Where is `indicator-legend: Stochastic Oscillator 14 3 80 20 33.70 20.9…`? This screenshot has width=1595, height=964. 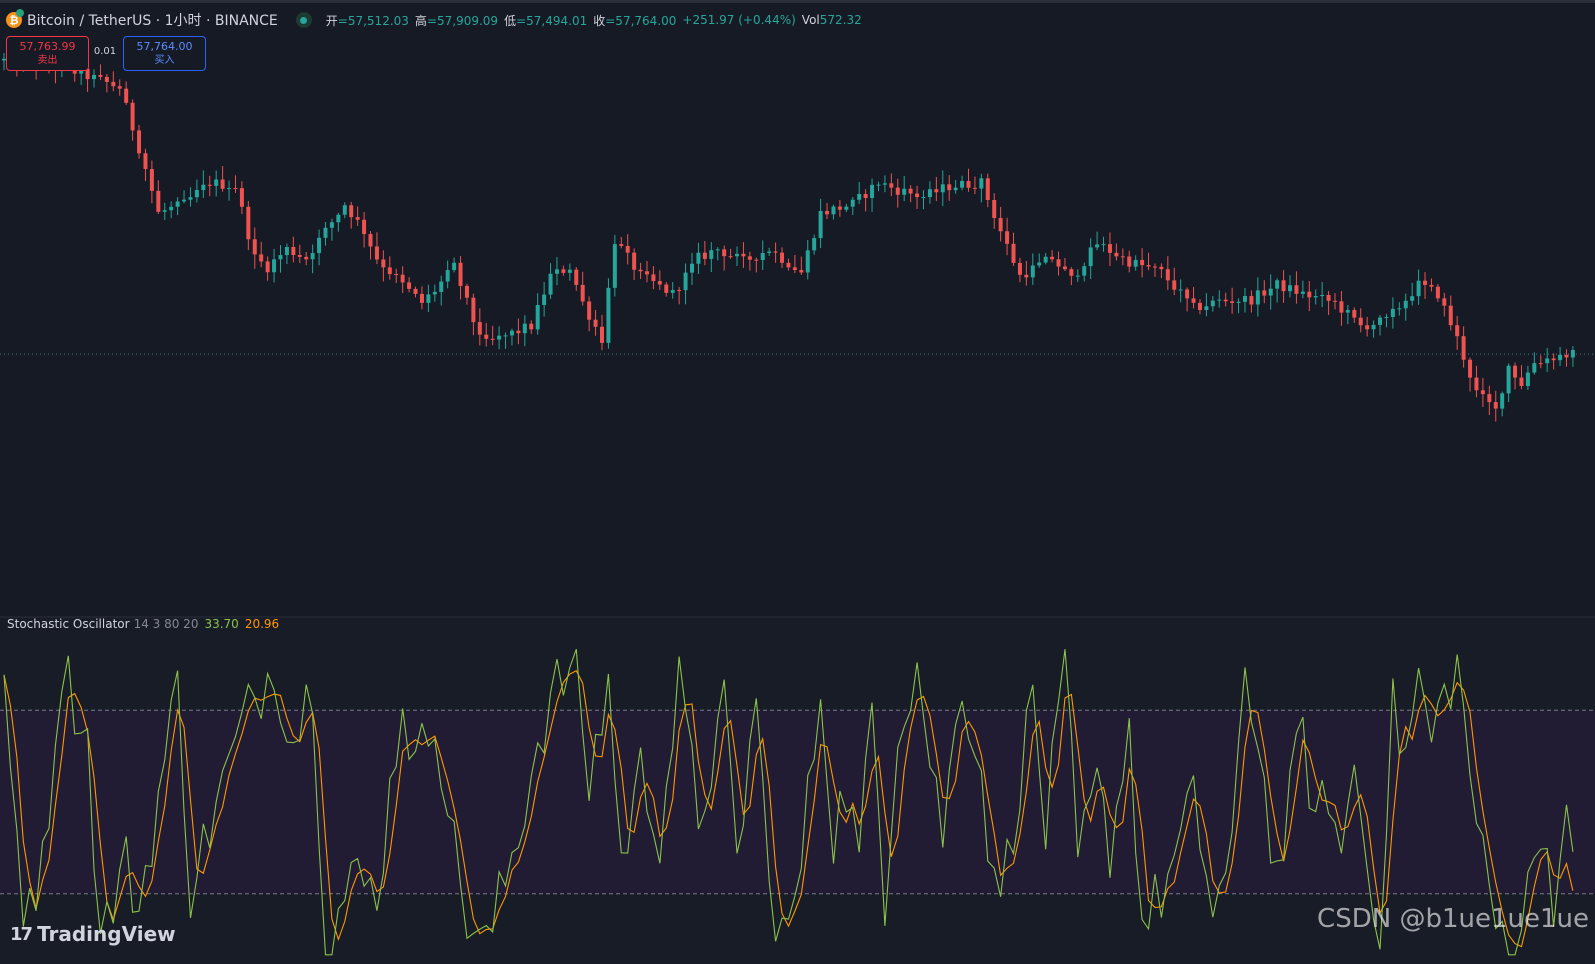 indicator-legend: Stochastic Oscillator 14 3 80 20 33.70 20.9… is located at coordinates (143, 624).